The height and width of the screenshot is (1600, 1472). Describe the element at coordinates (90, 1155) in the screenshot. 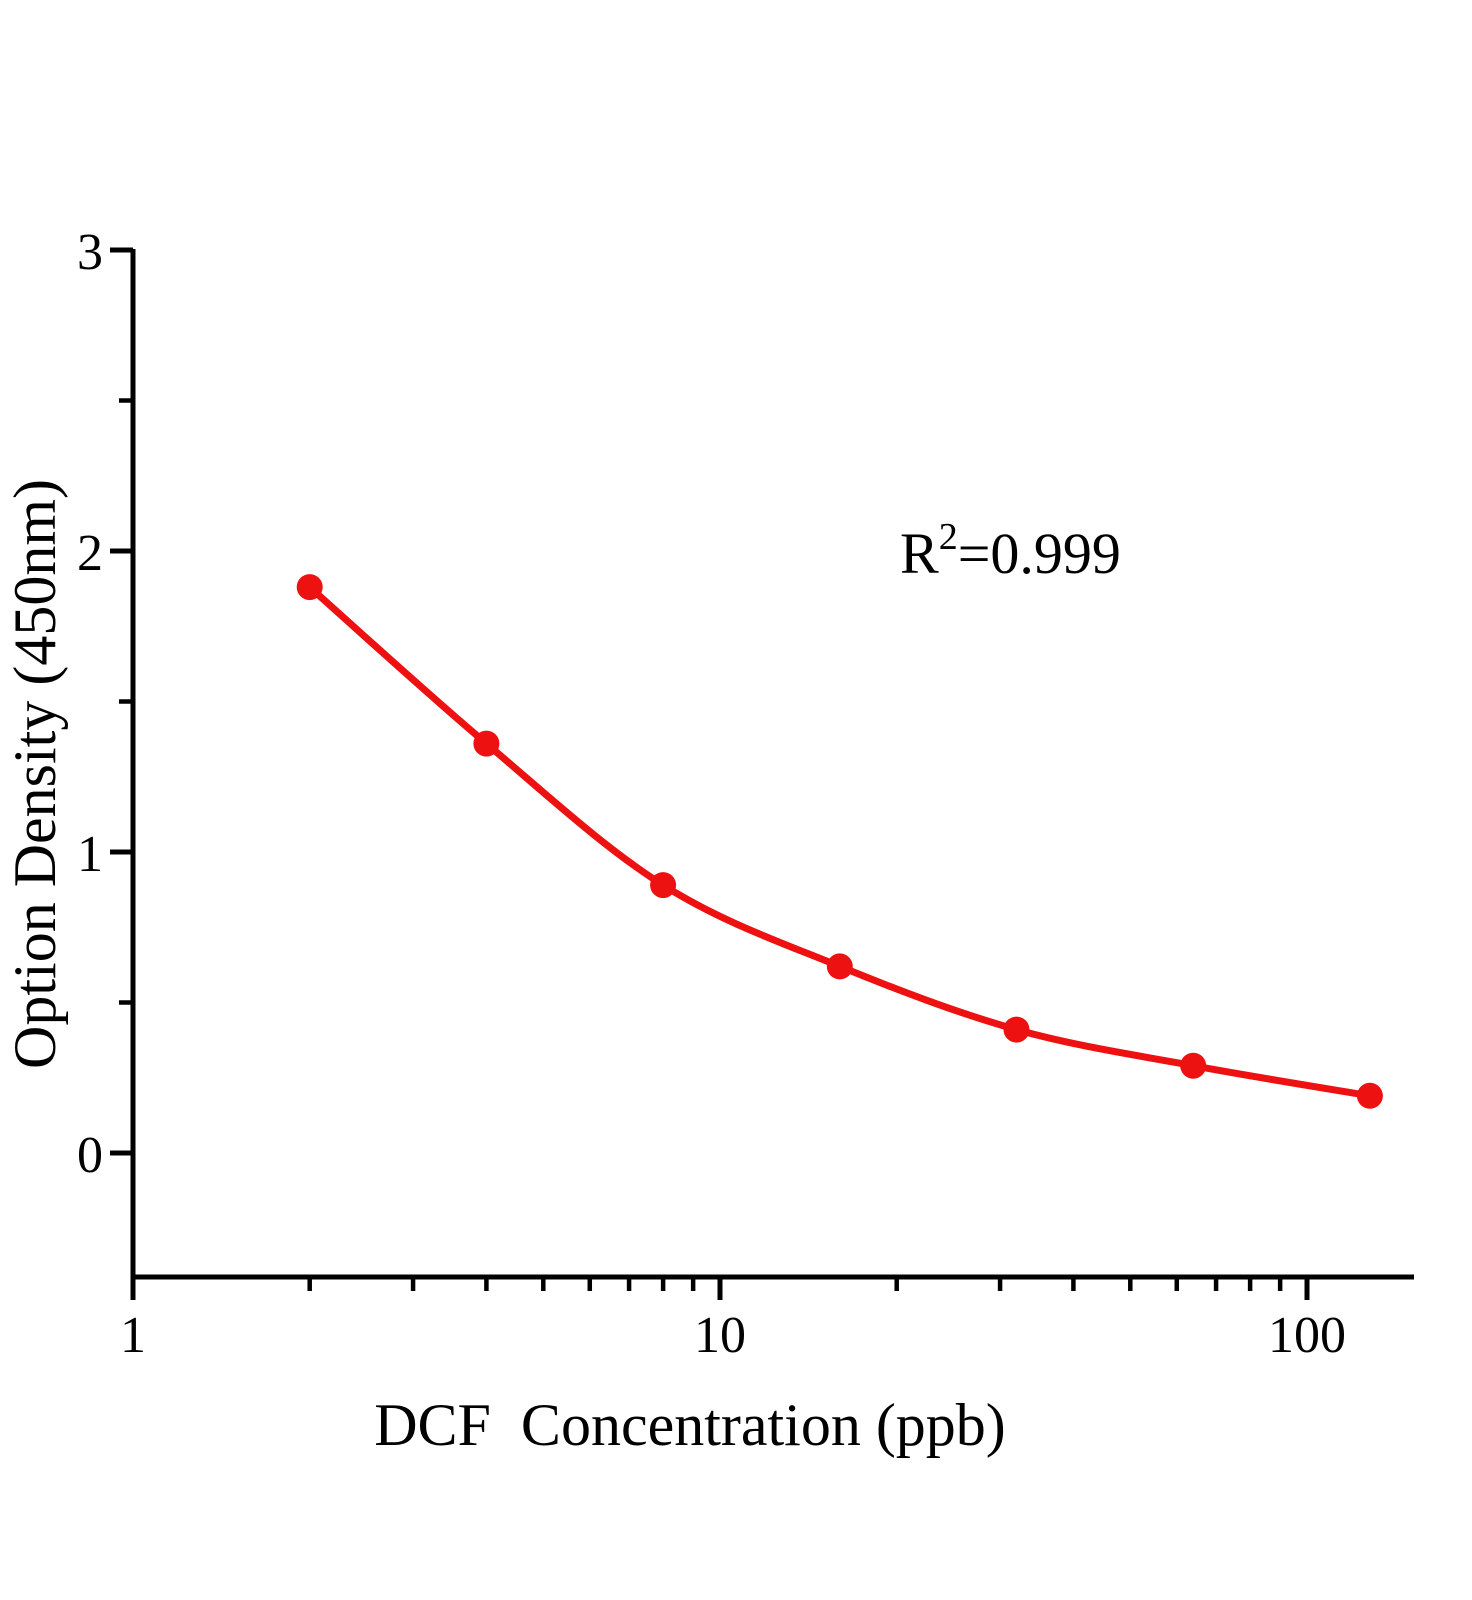

I see `y-tick-label: 0` at that location.